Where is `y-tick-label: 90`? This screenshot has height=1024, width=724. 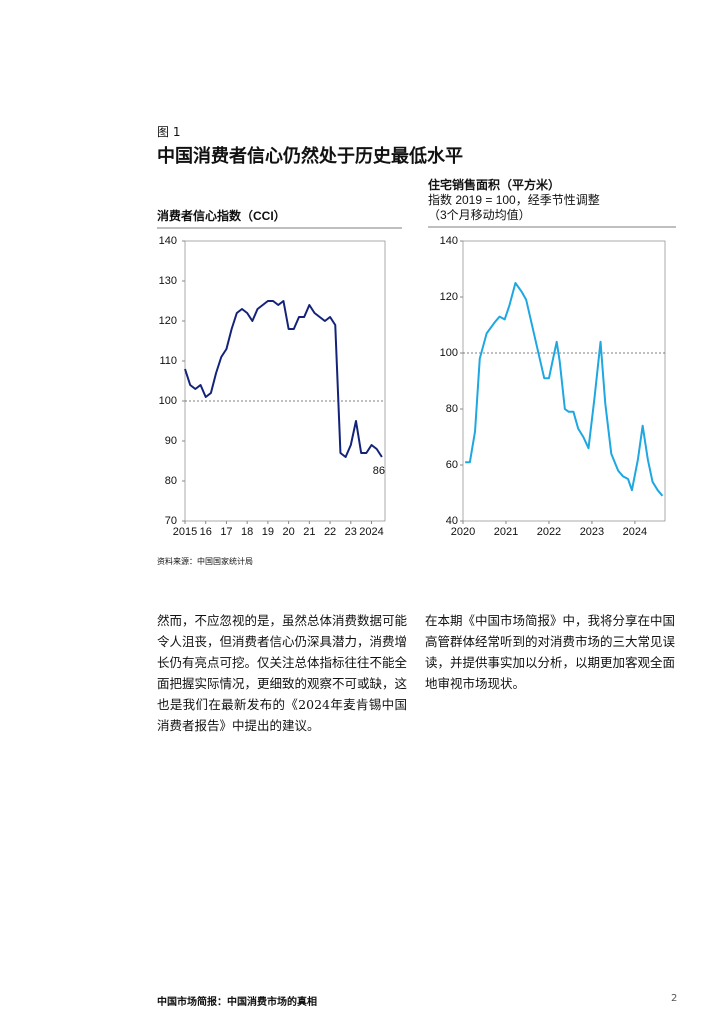 y-tick-label: 90 is located at coordinates (171, 441).